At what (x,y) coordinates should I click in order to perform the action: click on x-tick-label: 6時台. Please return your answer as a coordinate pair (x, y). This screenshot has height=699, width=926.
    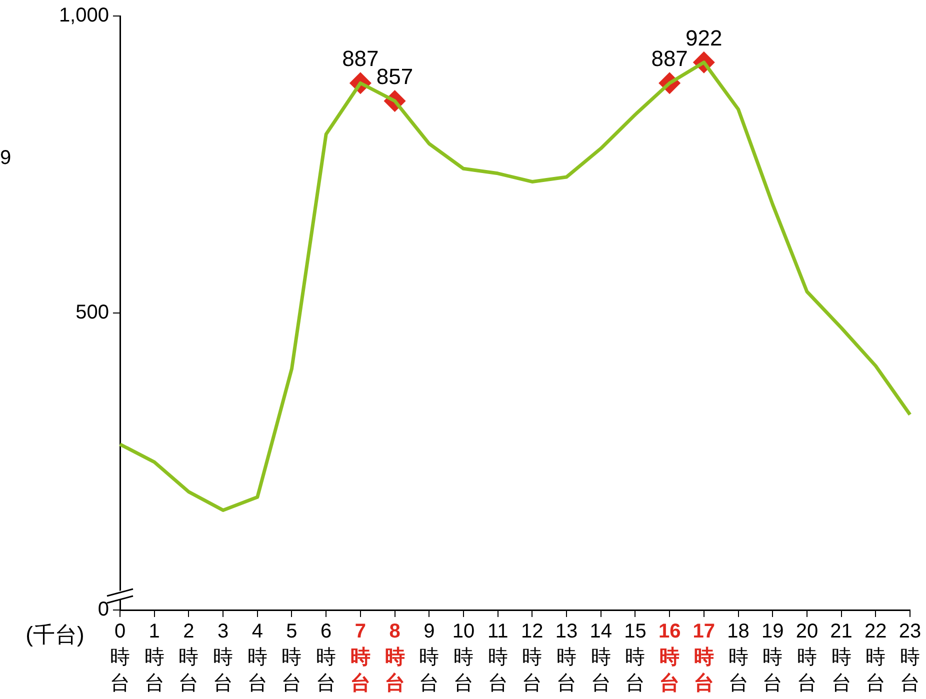
    Looking at the image, I should click on (326, 657).